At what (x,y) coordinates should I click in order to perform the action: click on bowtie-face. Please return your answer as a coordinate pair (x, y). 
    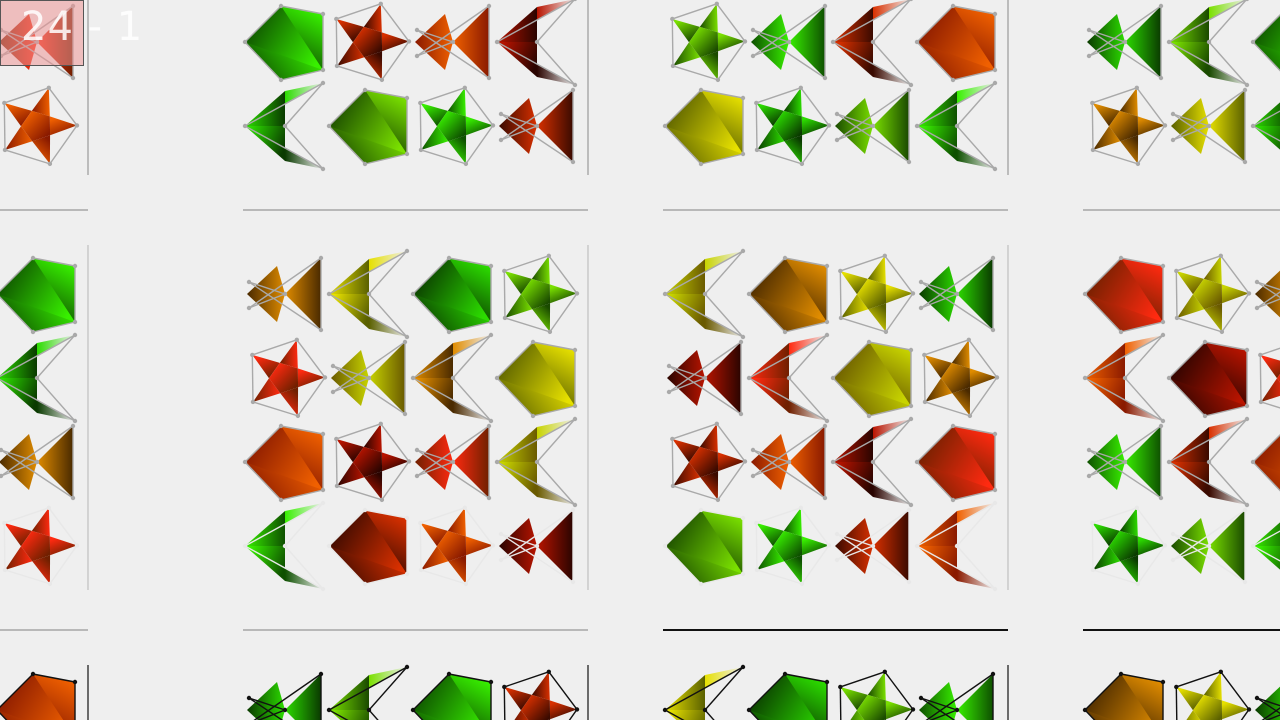
    Looking at the image, I should click on (891, 546).